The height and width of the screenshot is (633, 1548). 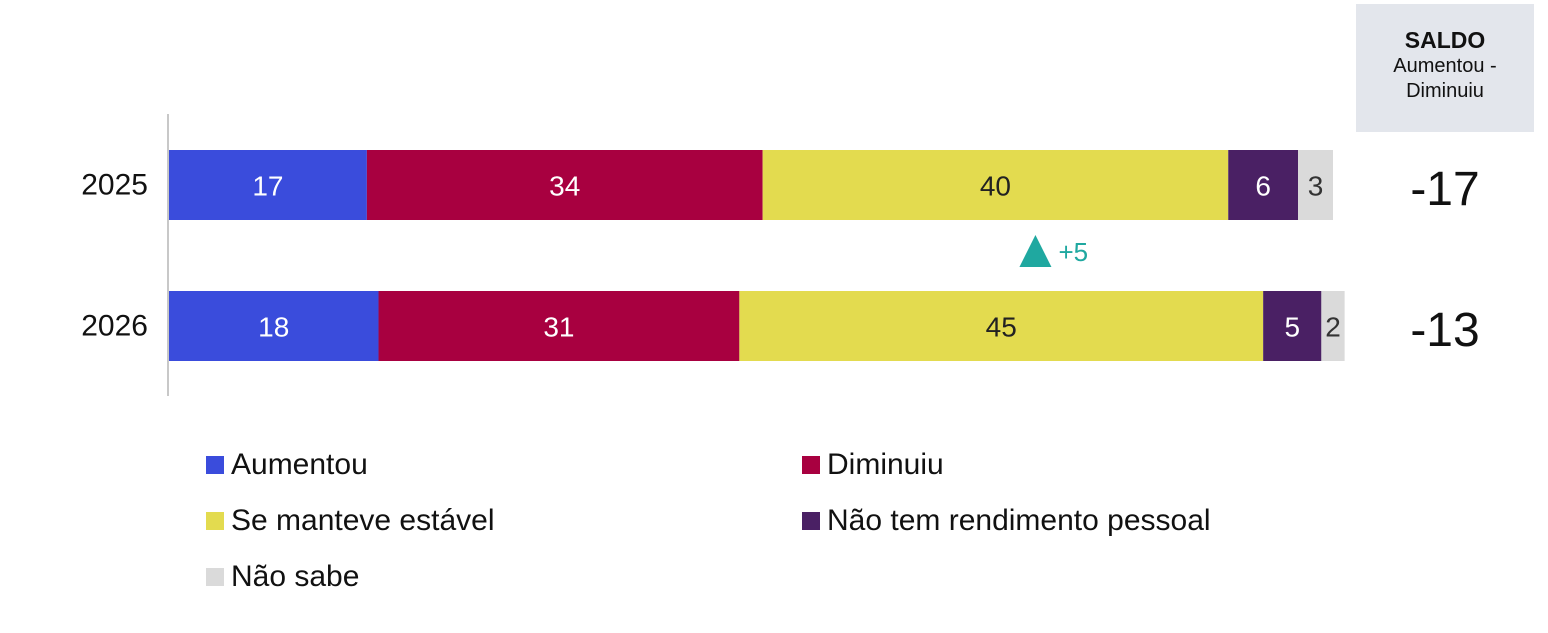 What do you see at coordinates (885, 464) in the screenshot?
I see `legend-label-diminuiu: Diminuiu` at bounding box center [885, 464].